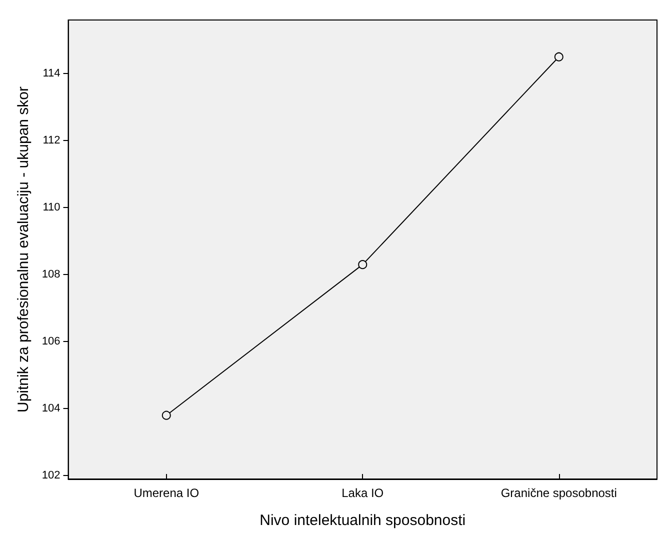 The width and height of the screenshot is (669, 543). Describe the element at coordinates (51, 408) in the screenshot. I see `y-tick-label: 104` at that location.